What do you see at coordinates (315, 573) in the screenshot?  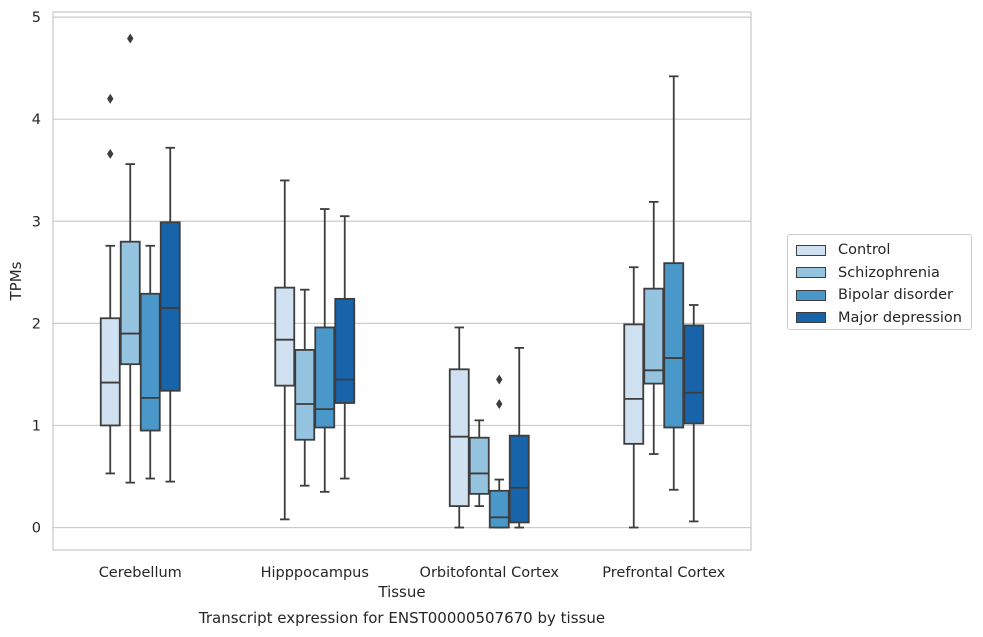 I see `x-tick-label: Hipppocampus` at bounding box center [315, 573].